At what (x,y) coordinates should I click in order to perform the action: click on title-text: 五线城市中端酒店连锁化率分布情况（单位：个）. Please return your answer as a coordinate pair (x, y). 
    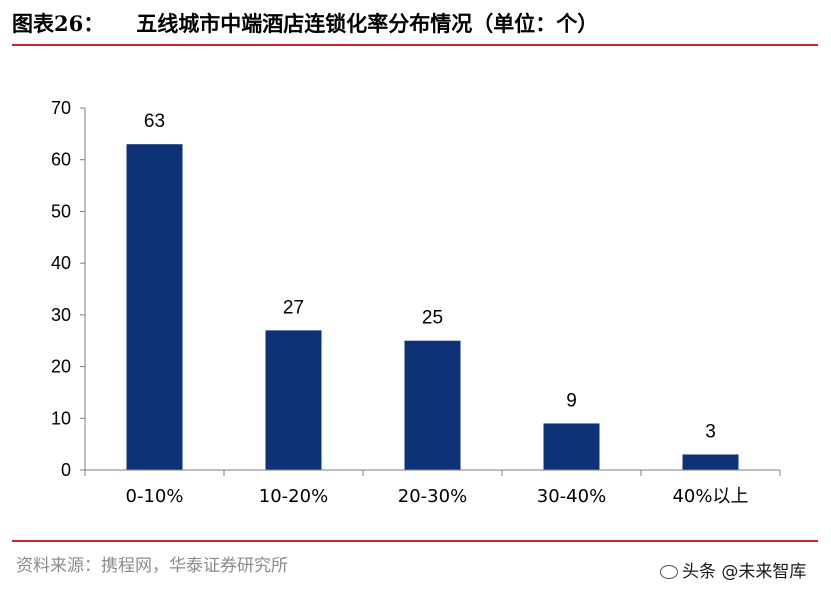
    Looking at the image, I should click on (367, 23).